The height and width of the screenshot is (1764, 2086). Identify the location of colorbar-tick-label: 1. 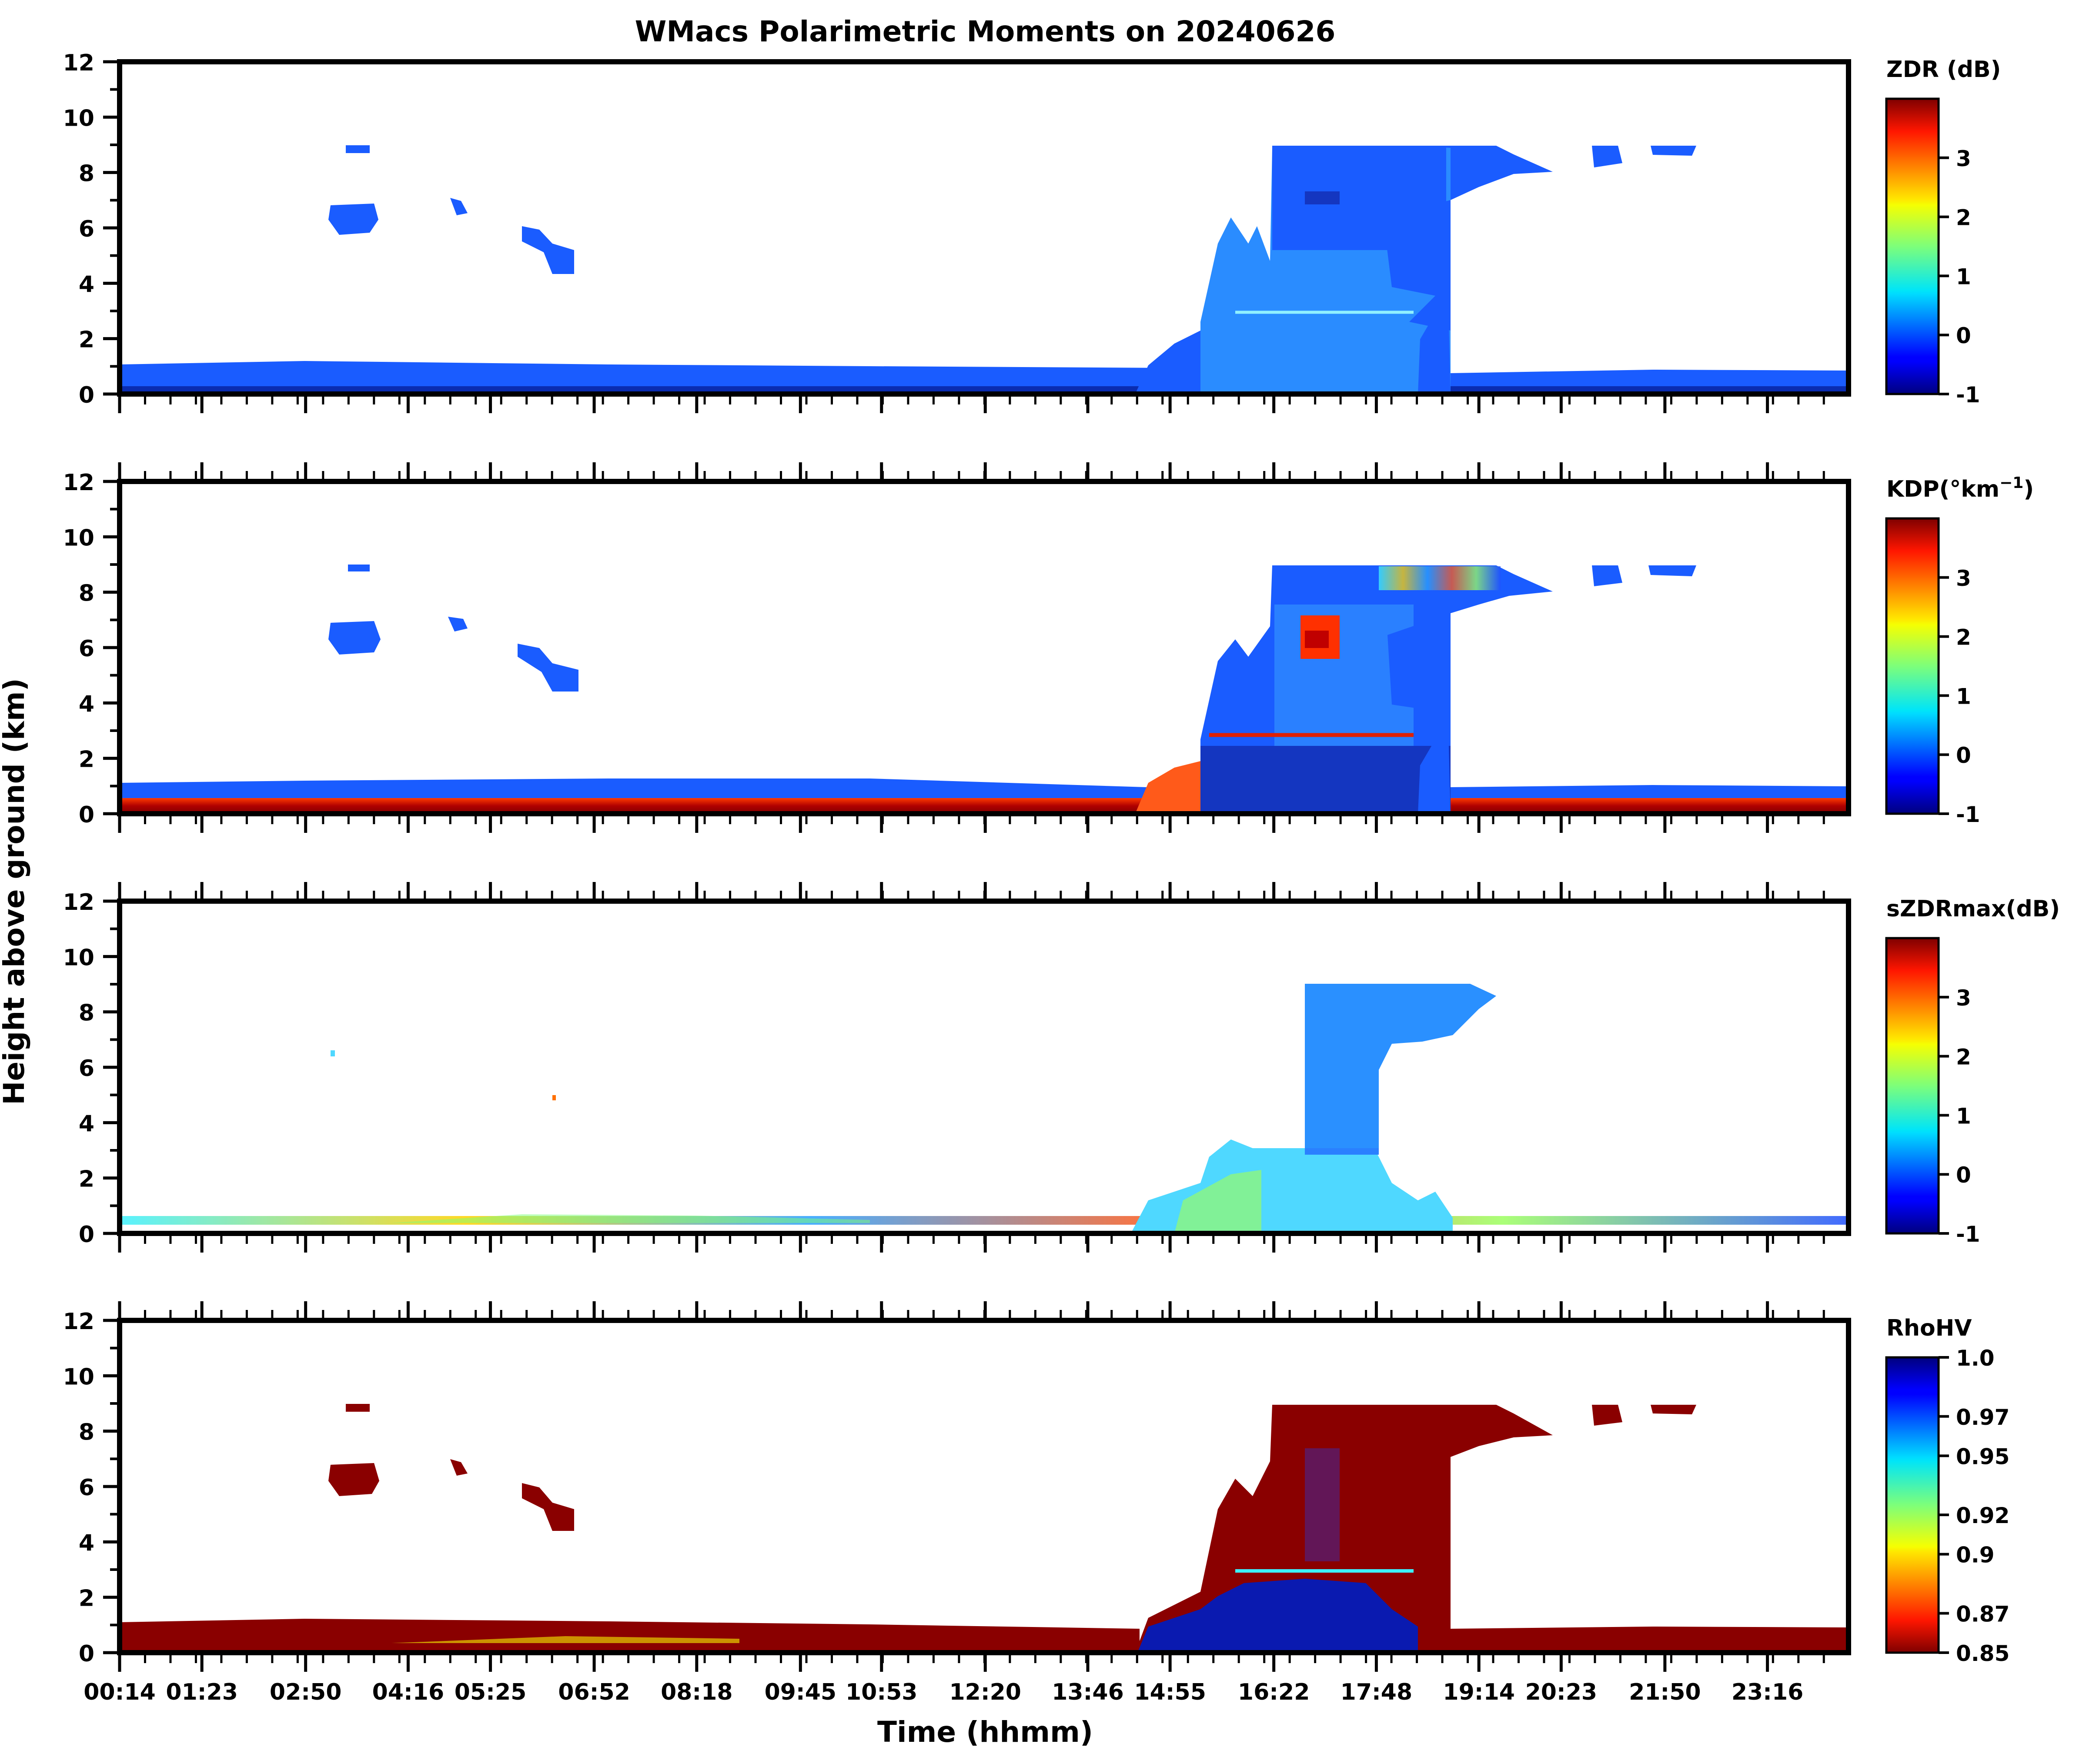
(1964, 1116).